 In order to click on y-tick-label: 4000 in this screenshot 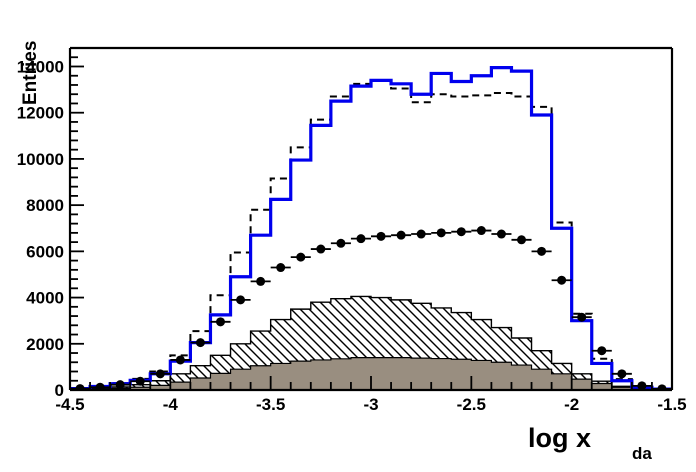, I will do `click(45, 298)`.